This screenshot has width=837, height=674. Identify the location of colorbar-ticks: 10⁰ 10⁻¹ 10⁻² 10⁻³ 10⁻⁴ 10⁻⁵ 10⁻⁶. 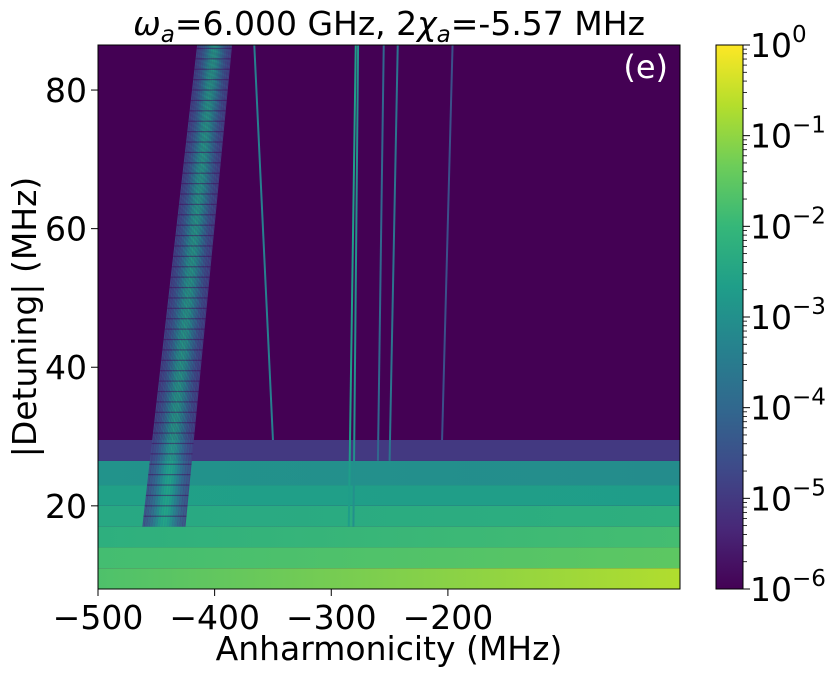
(784, 315).